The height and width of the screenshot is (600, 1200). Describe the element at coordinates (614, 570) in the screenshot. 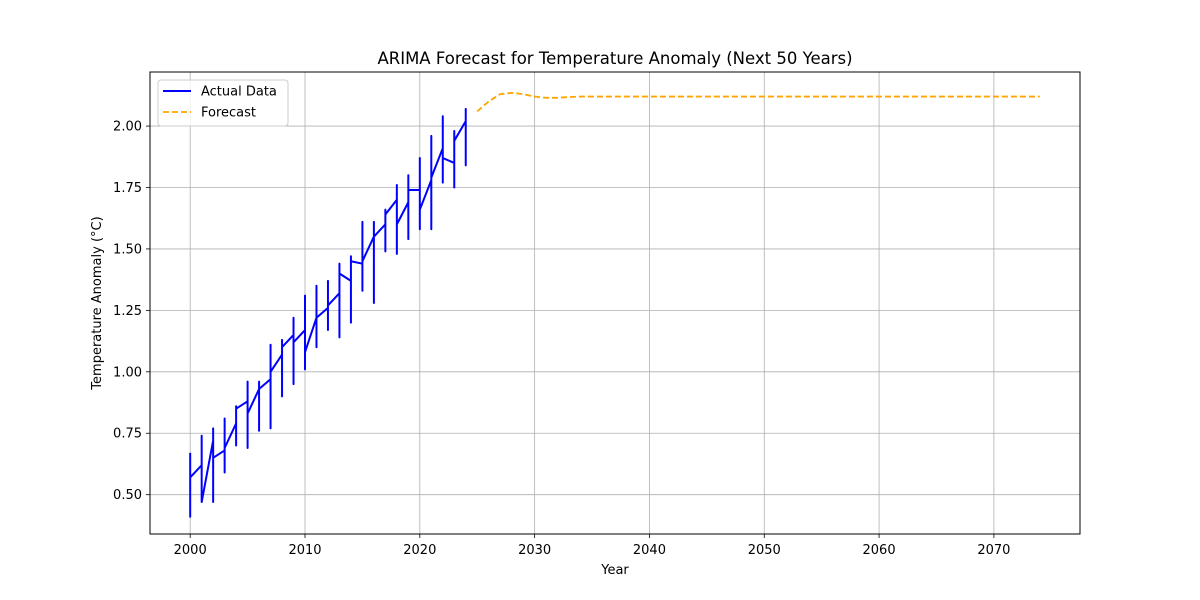

I see `x-axis-label: Year` at that location.